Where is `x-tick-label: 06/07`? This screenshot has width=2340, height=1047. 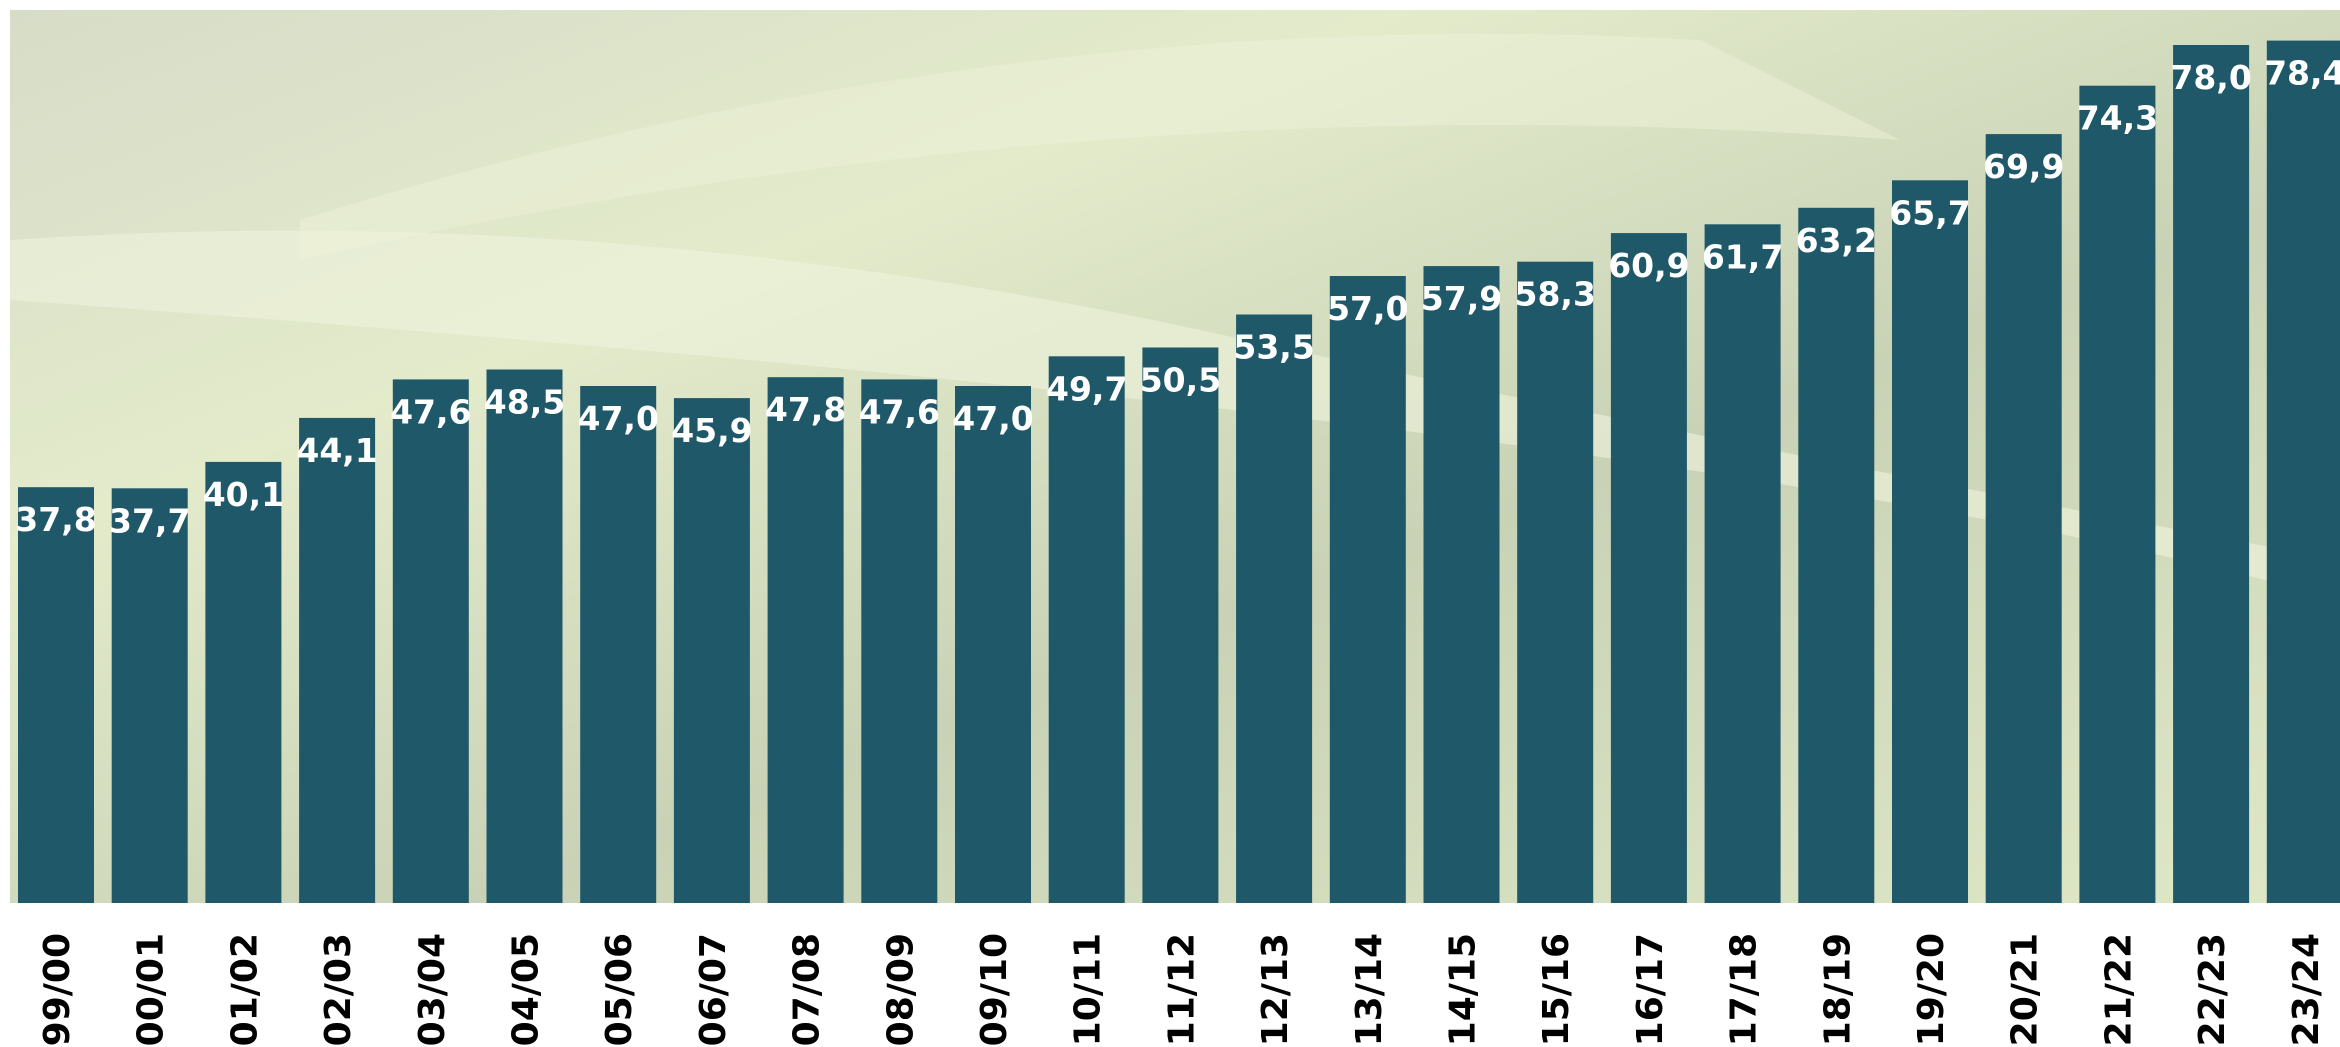 x-tick-label: 06/07 is located at coordinates (713, 989).